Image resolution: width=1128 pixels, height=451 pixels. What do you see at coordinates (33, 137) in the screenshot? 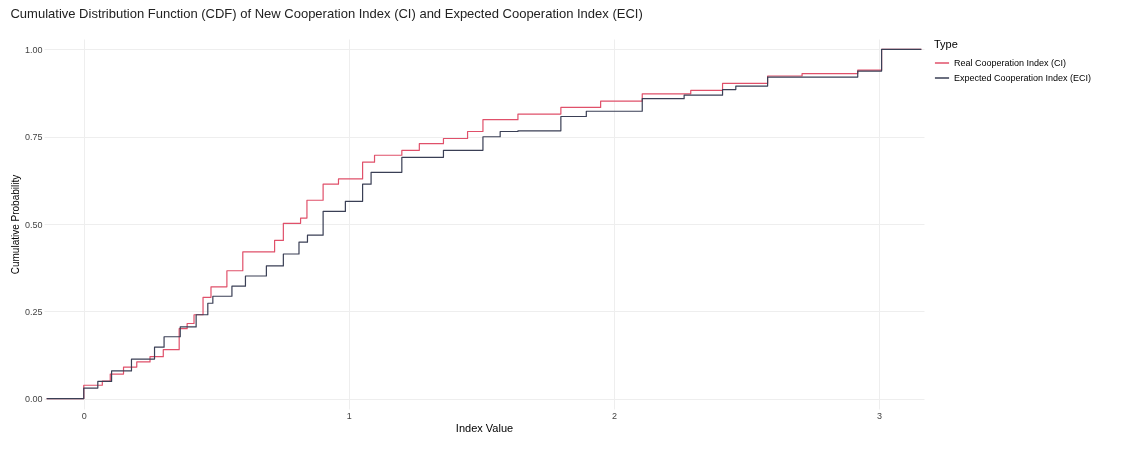
I see `y-tick-label: 0.75` at bounding box center [33, 137].